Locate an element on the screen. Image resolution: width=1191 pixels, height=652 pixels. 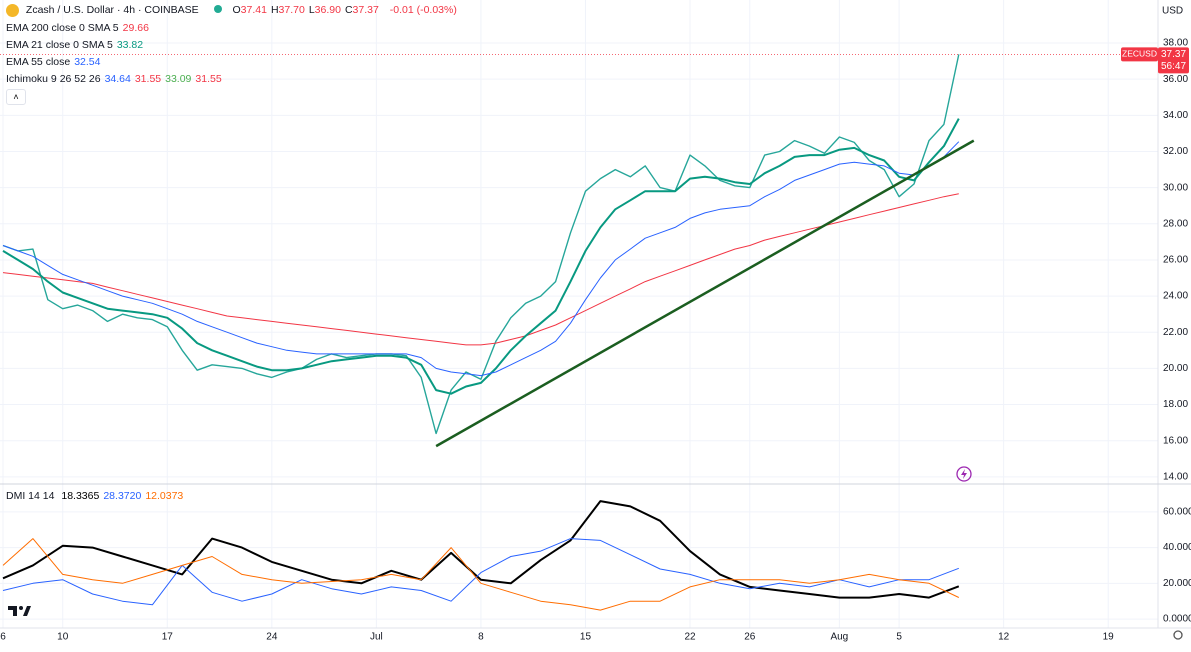
x-tick-label: Jul is located at coordinates (376, 637).